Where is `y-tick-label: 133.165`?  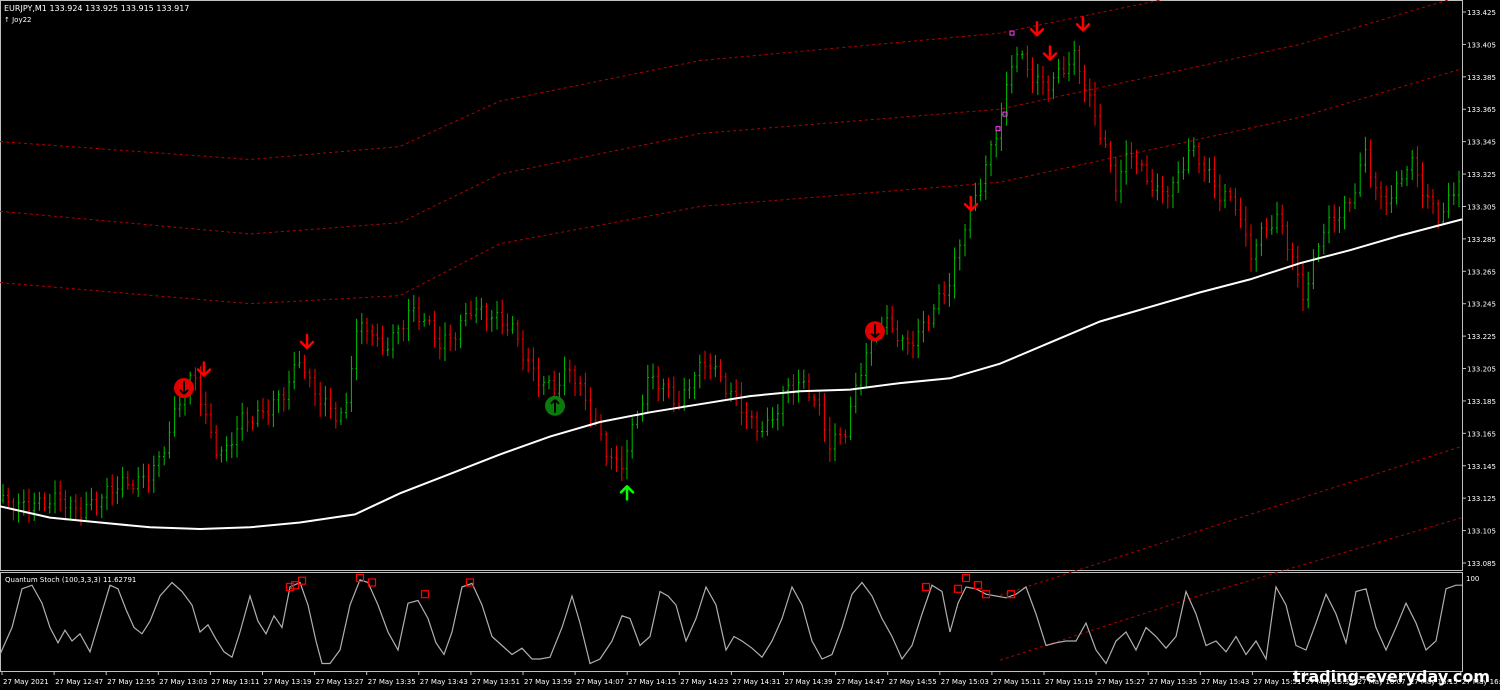 y-tick-label: 133.165 is located at coordinates (1481, 434).